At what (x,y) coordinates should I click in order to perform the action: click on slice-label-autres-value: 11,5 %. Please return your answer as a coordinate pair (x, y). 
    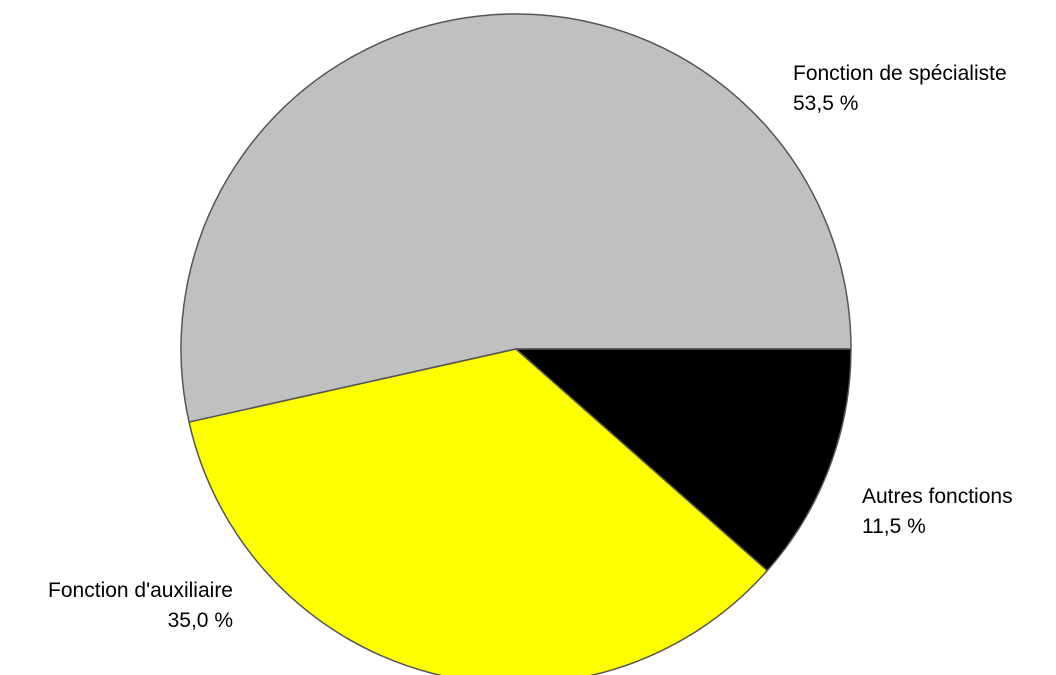
    Looking at the image, I should click on (894, 526).